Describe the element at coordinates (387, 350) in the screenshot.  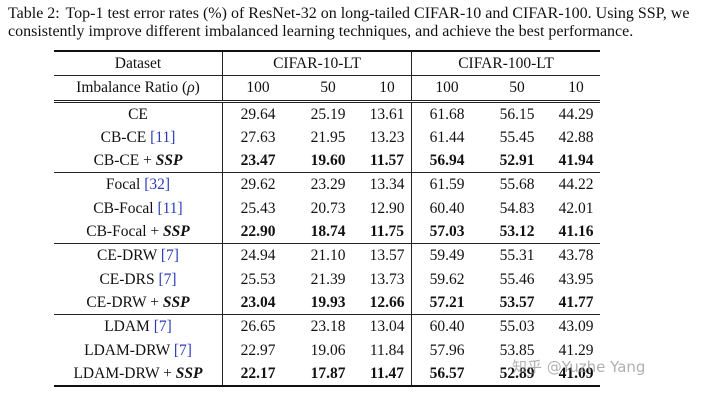
I see `error-rate-cell: 11.84` at that location.